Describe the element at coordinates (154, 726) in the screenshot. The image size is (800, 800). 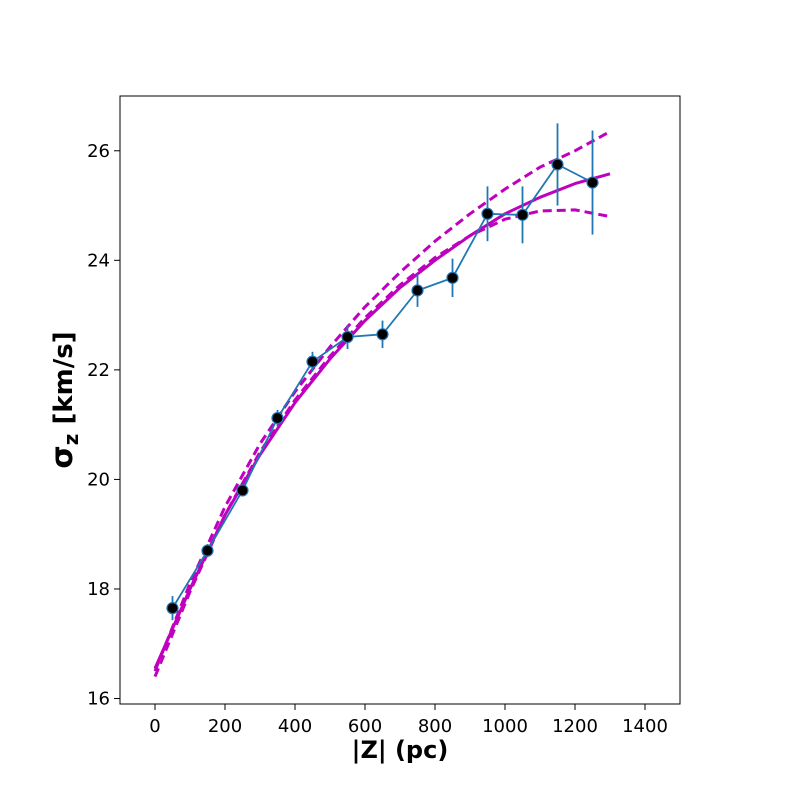
I see `x-tick-label-0: 0` at that location.